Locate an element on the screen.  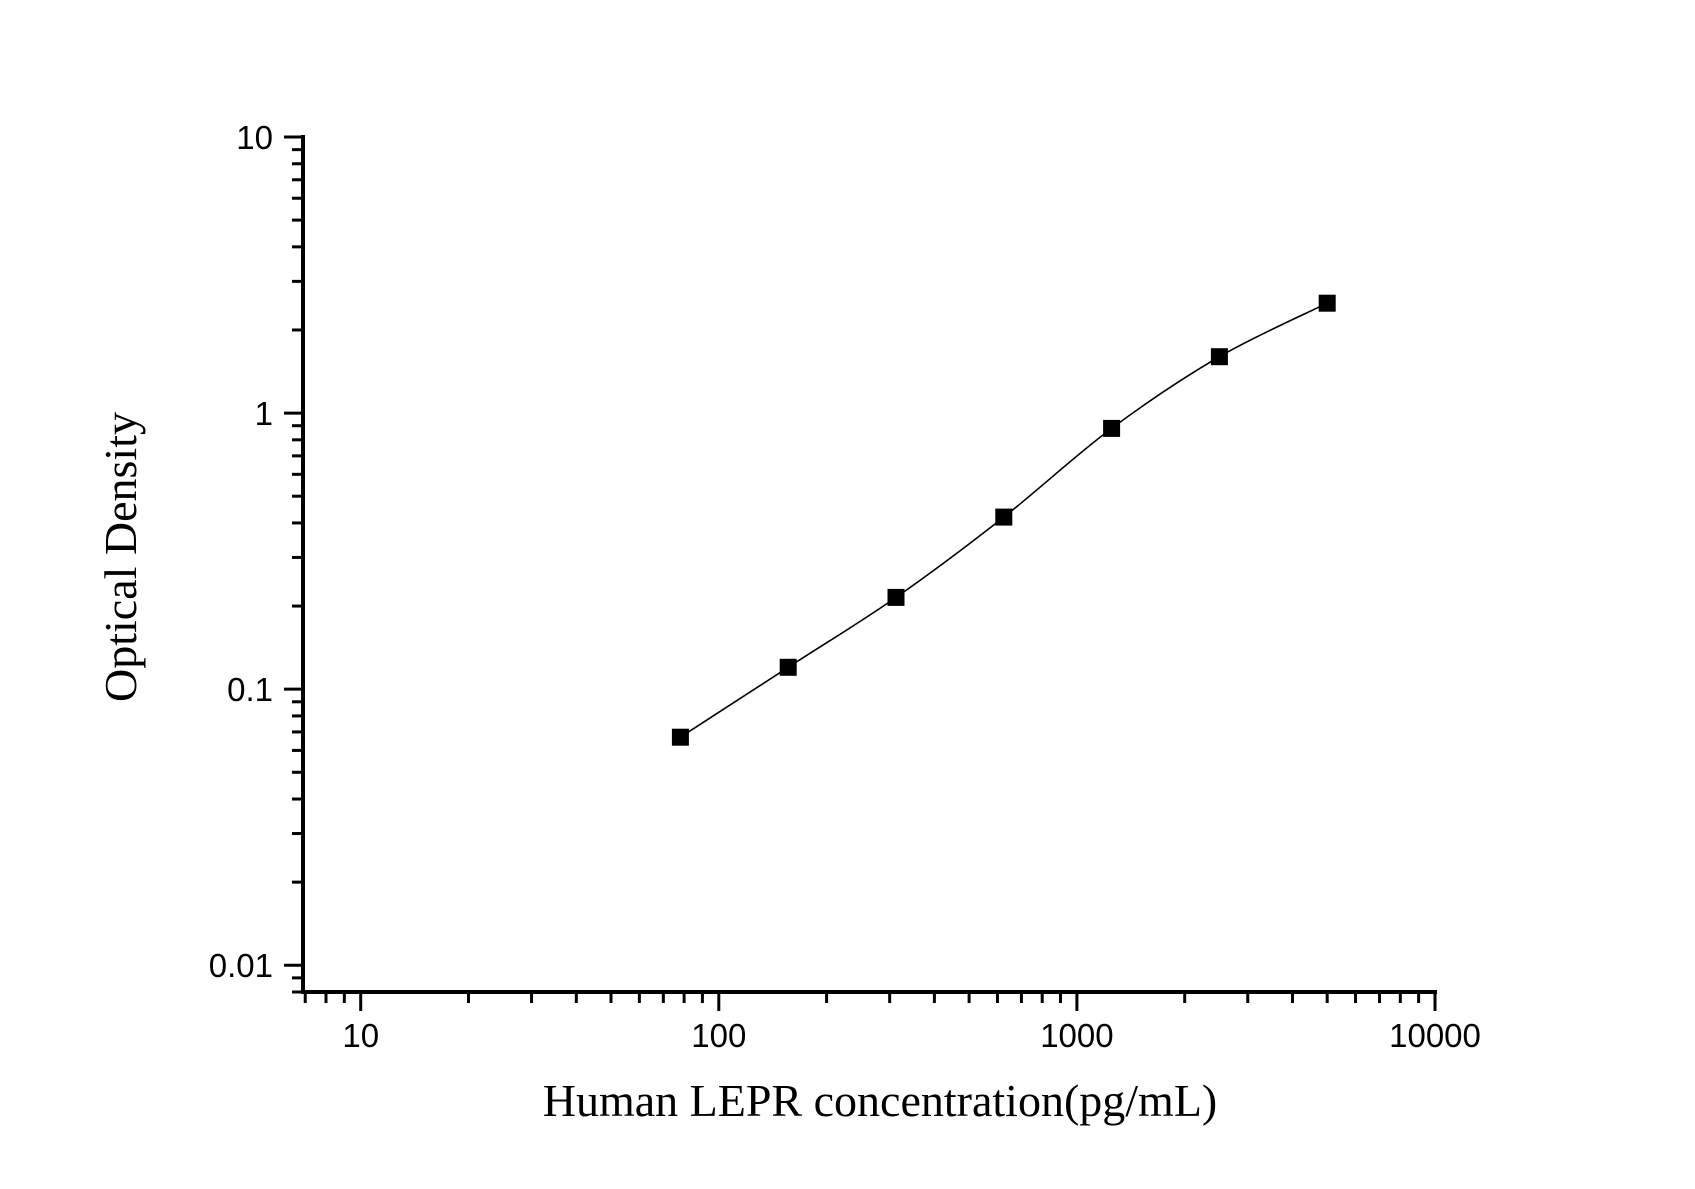
x-tick-label: 10000 is located at coordinates (1435, 1035).